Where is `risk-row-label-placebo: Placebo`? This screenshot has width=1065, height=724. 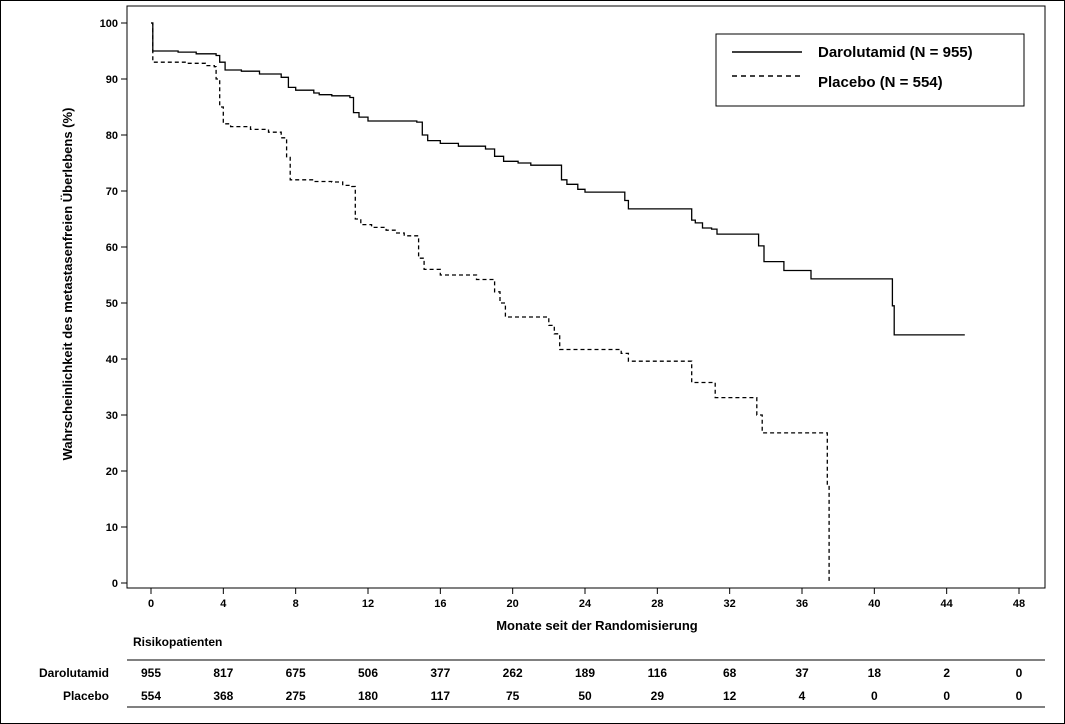 risk-row-label-placebo: Placebo is located at coordinates (86, 696).